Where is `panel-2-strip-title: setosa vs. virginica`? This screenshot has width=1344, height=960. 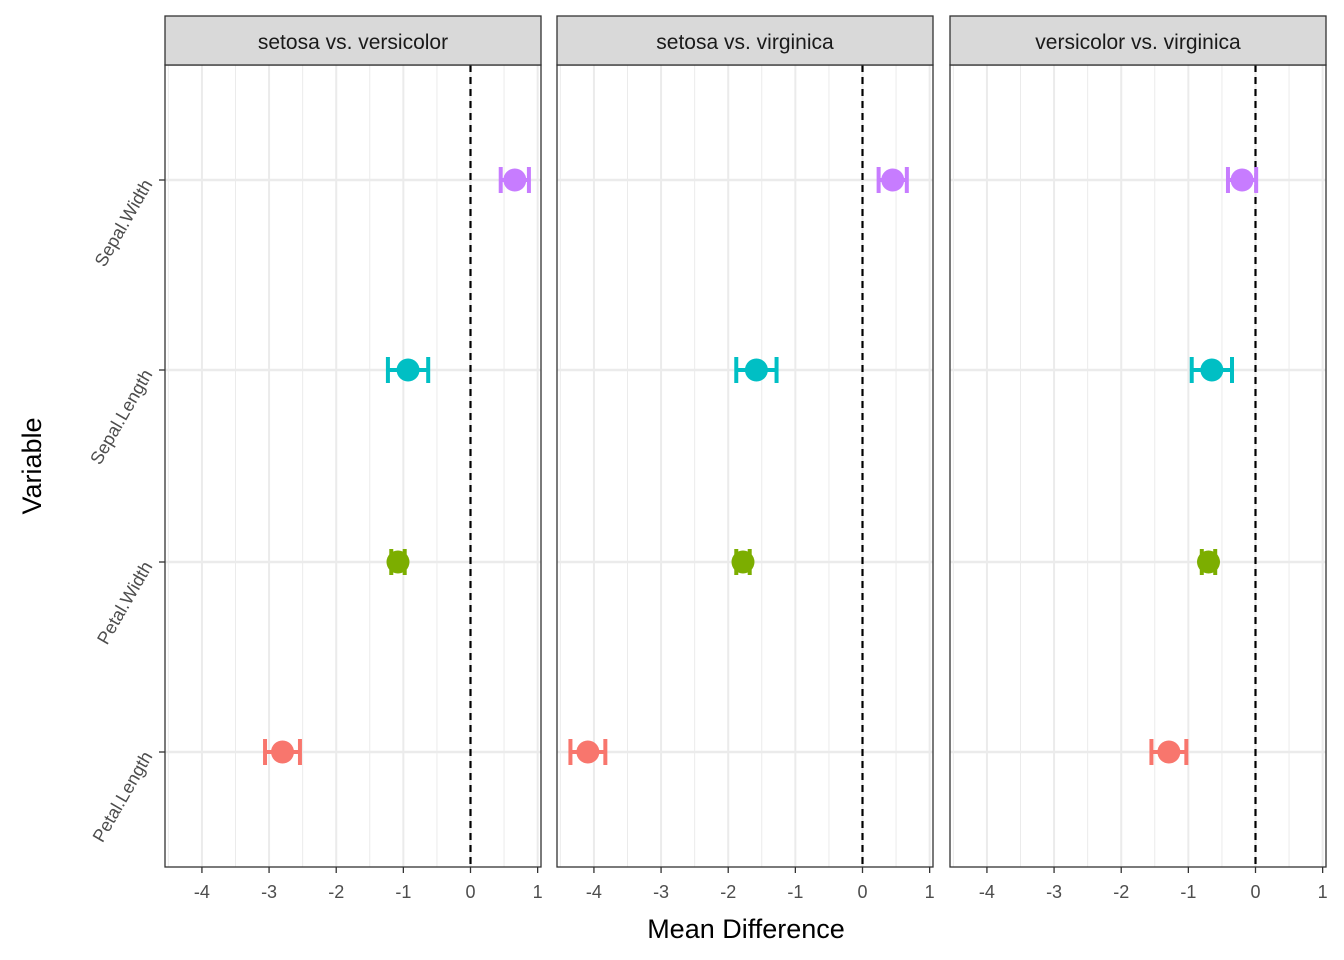
panel-2-strip-title: setosa vs. virginica is located at coordinates (745, 42).